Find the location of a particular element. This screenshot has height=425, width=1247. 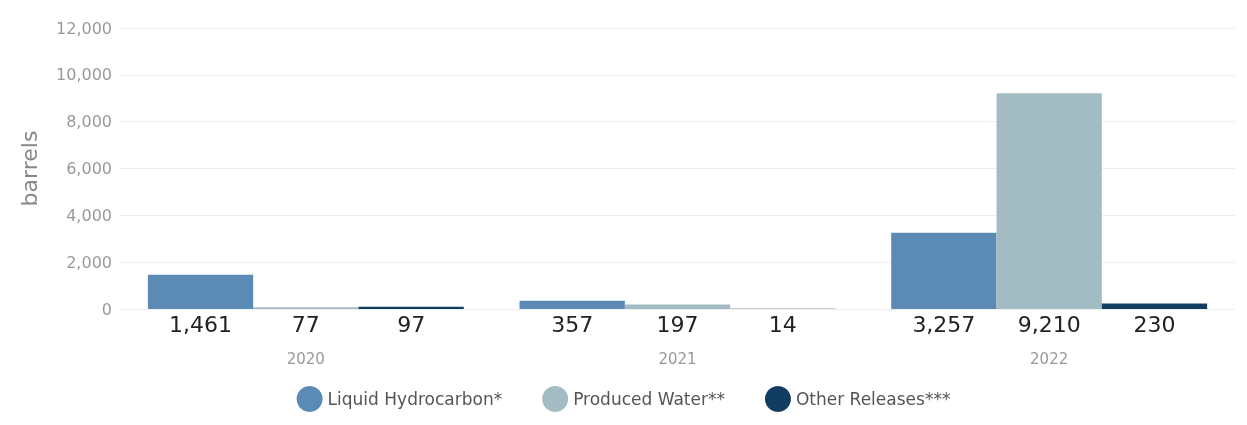

y-tick-label: 6,000 is located at coordinates (89, 168).